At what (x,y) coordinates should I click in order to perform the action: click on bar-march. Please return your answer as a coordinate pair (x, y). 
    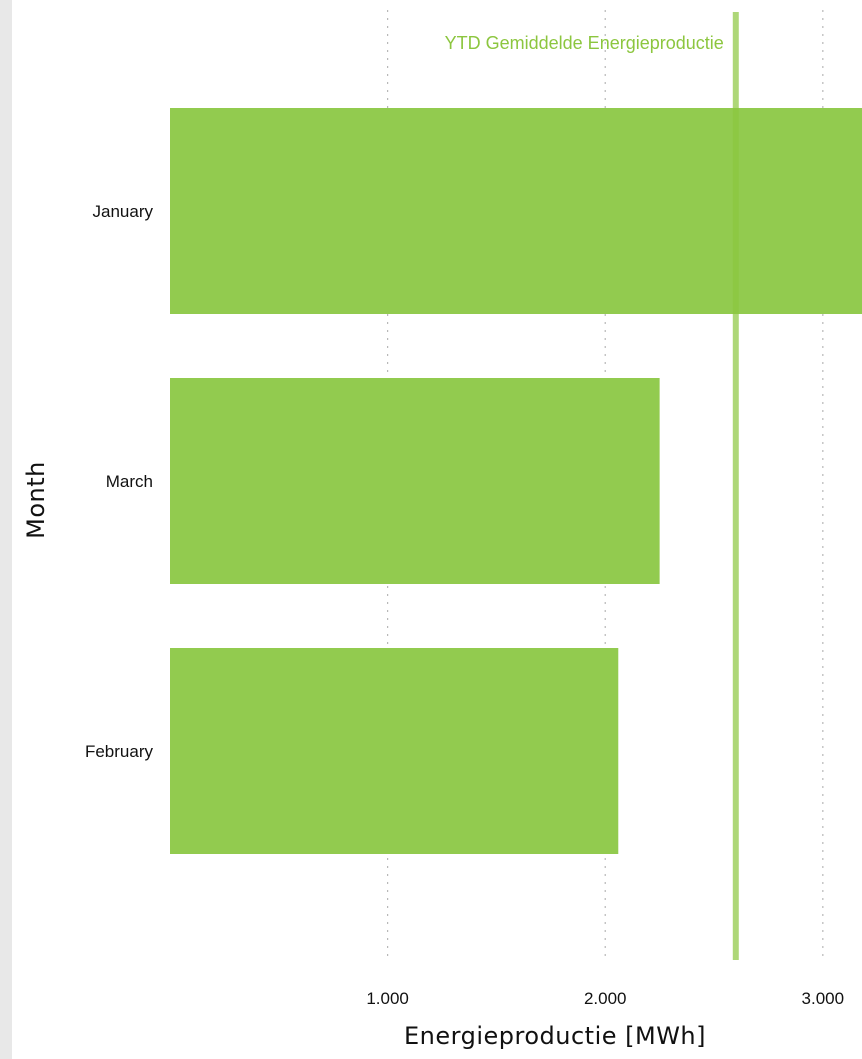
    Looking at the image, I should click on (415, 481).